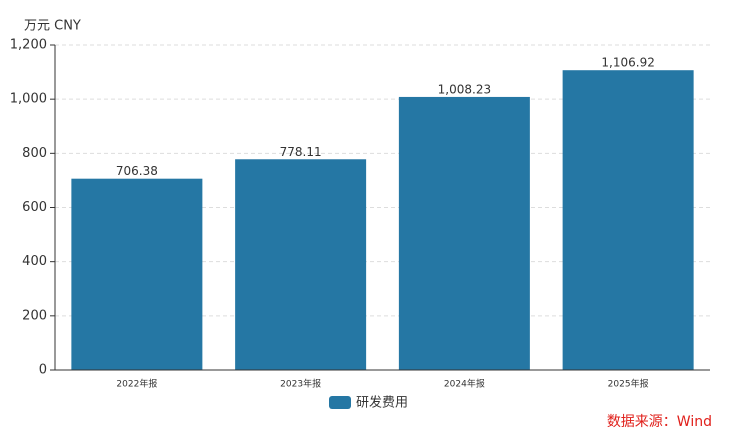  I want to click on source: 数据来源：Wind, so click(659, 422).